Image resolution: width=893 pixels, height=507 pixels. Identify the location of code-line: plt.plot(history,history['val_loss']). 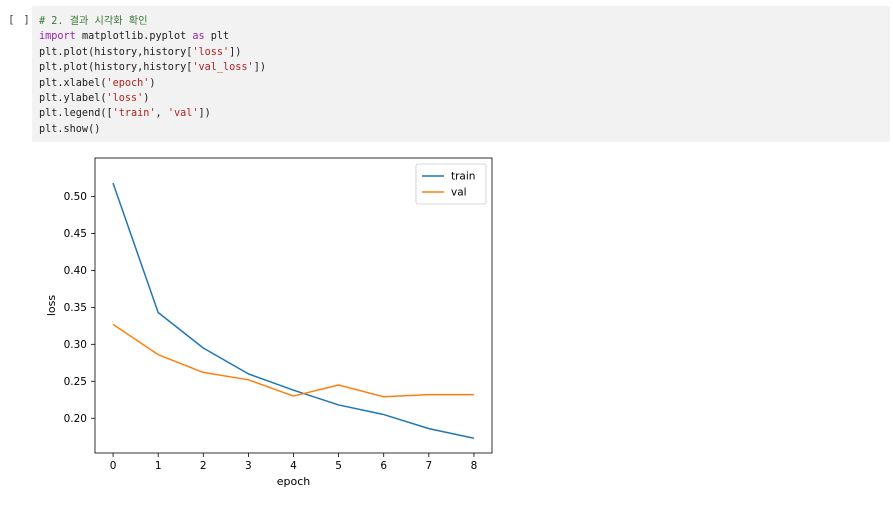
(464, 67).